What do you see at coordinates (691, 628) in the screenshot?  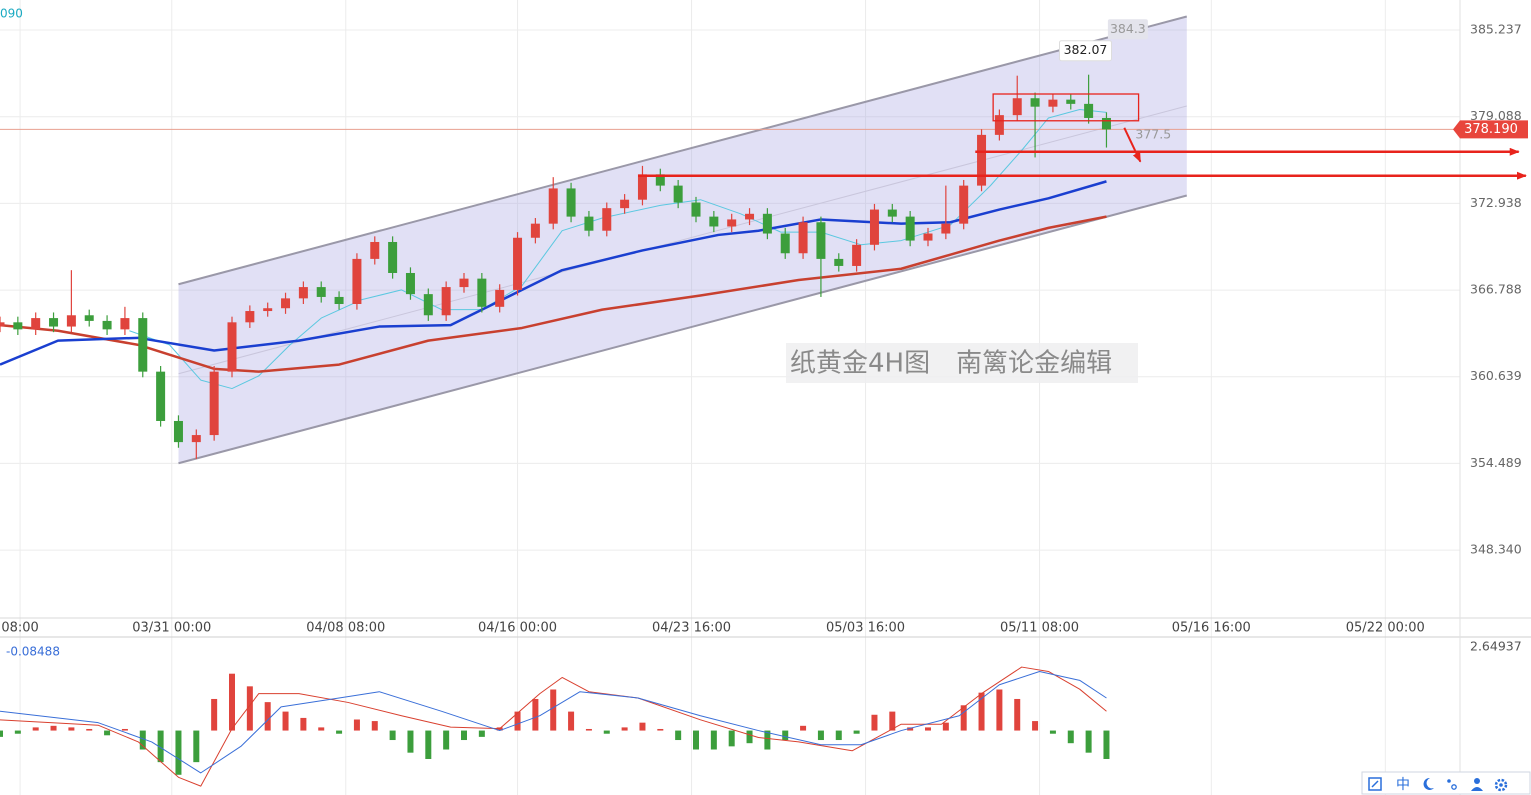 I see `x-tick-label: 04/23 16:00` at bounding box center [691, 628].